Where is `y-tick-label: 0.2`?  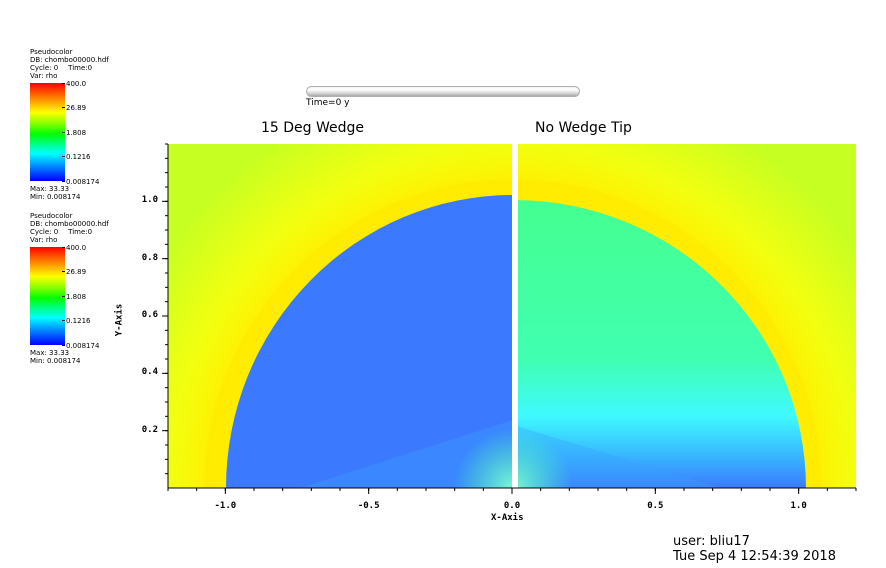 y-tick-label: 0.2 is located at coordinates (149, 429).